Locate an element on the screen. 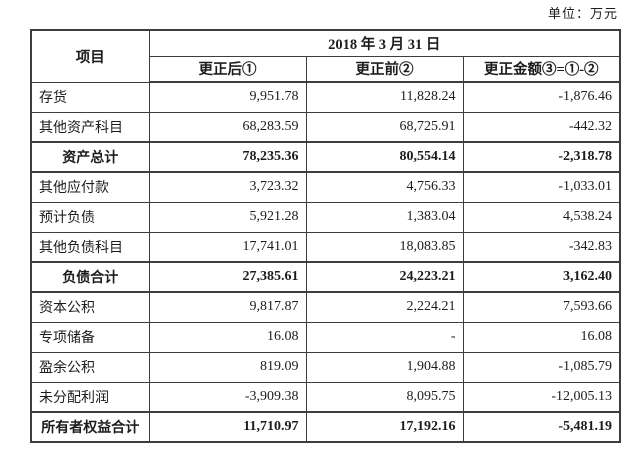  table-row-other-liabilities: 其他负债科目 17,741.01 18,083.85 -342.83 is located at coordinates (325, 247).